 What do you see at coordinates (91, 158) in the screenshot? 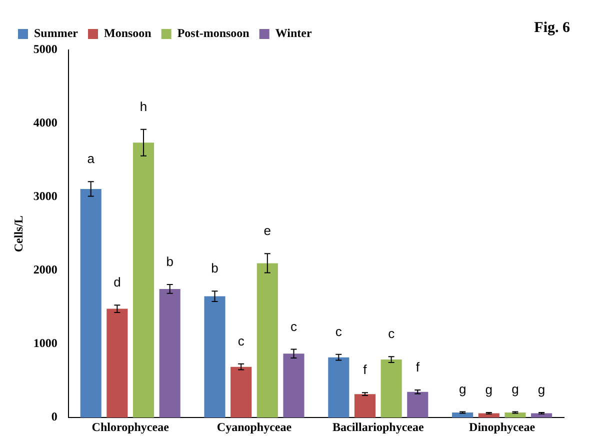
I see `annotation: a` at bounding box center [91, 158].